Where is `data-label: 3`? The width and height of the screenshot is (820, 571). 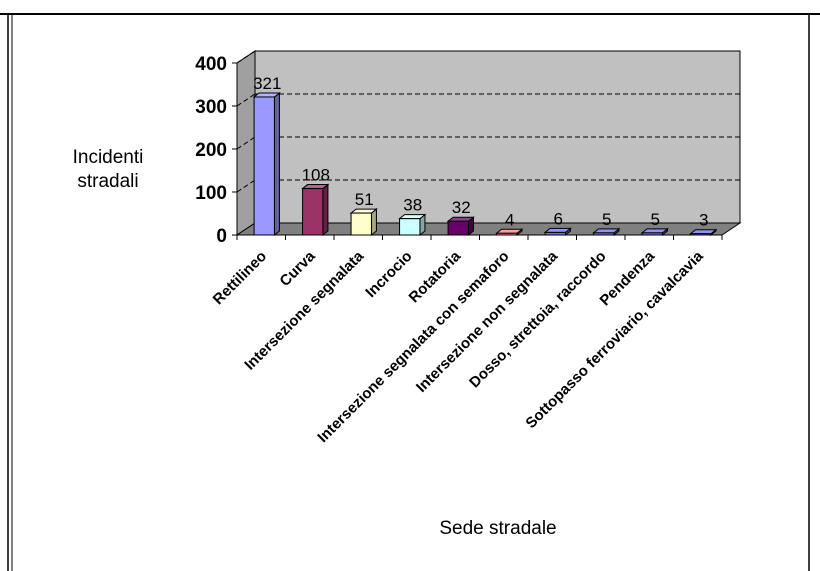
data-label: 3 is located at coordinates (703, 220).